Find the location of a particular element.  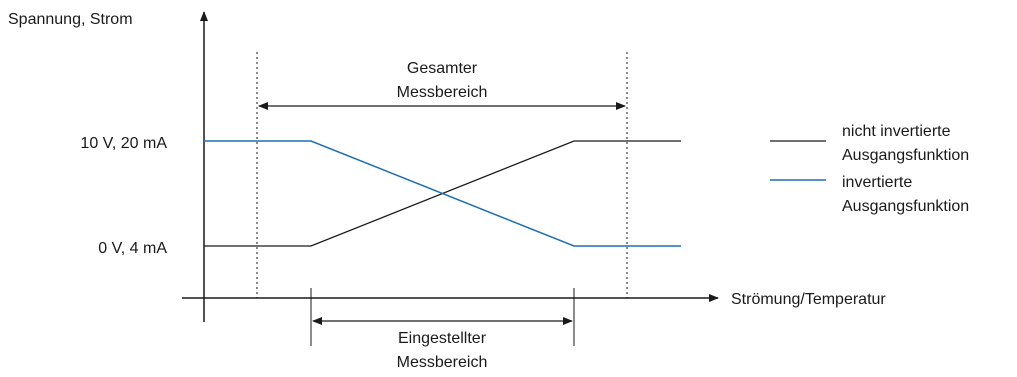

inverted-output-curve is located at coordinates (442, 193).